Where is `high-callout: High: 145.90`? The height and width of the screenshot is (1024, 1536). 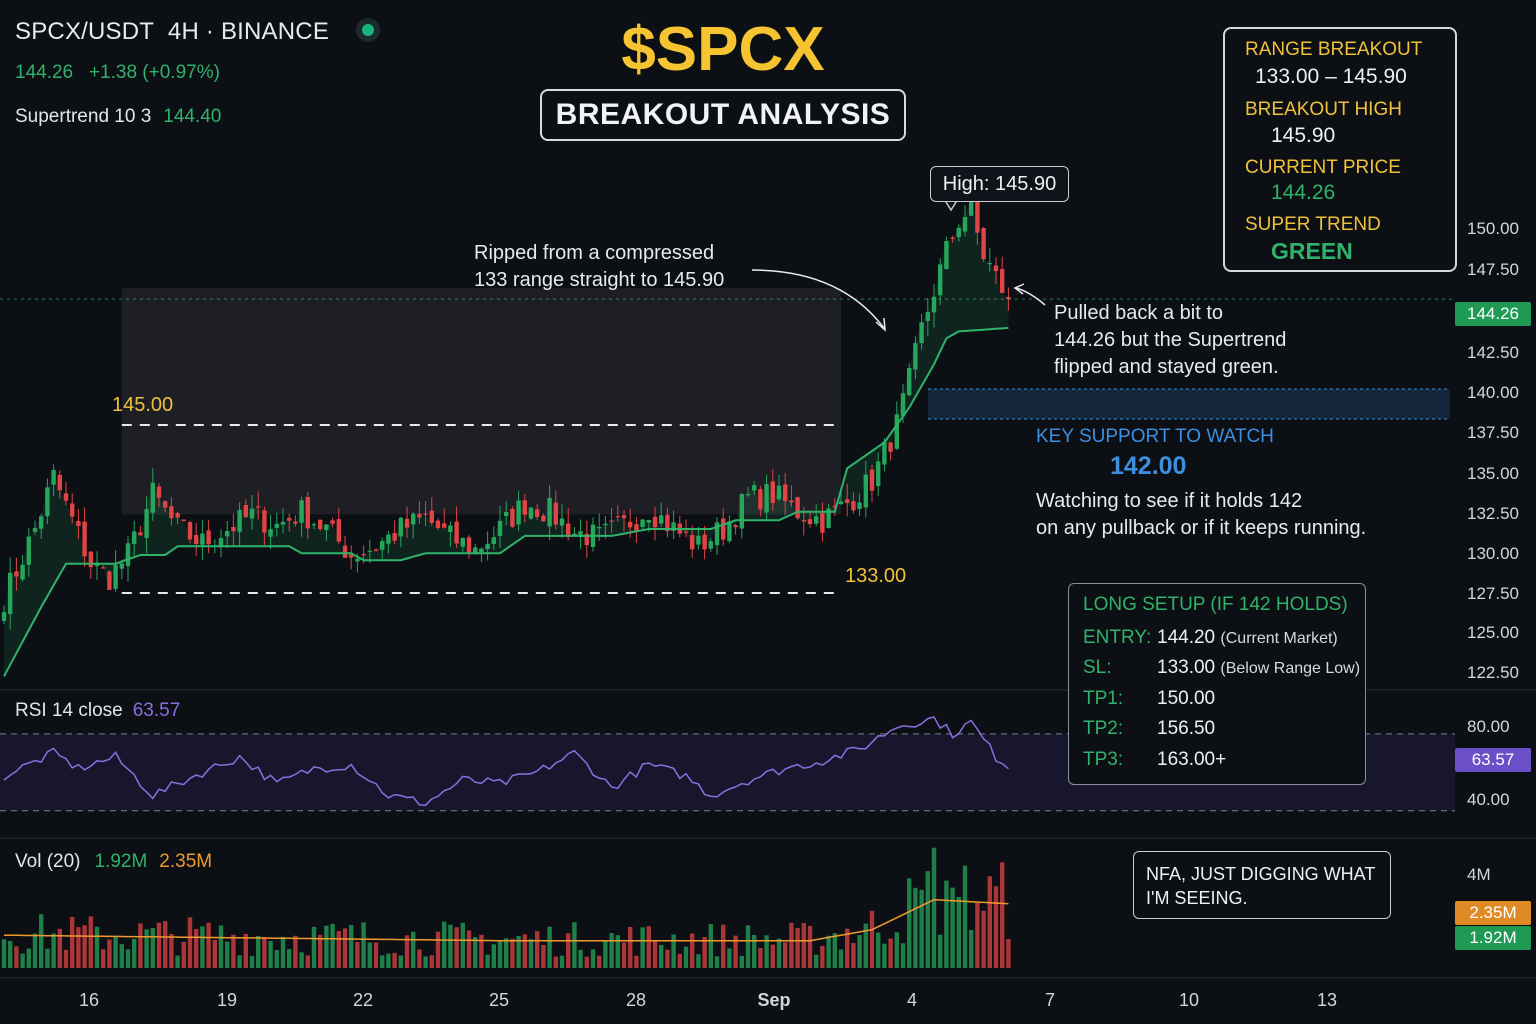 high-callout: High: 145.90 is located at coordinates (999, 184).